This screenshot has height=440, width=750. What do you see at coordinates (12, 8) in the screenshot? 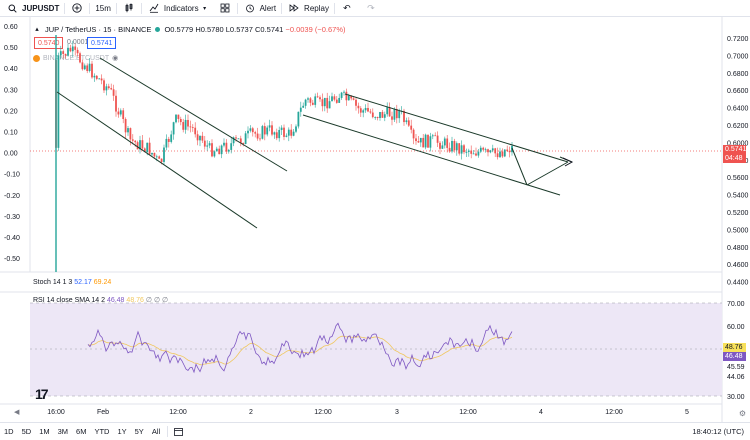
I see `search-icon` at bounding box center [12, 8].